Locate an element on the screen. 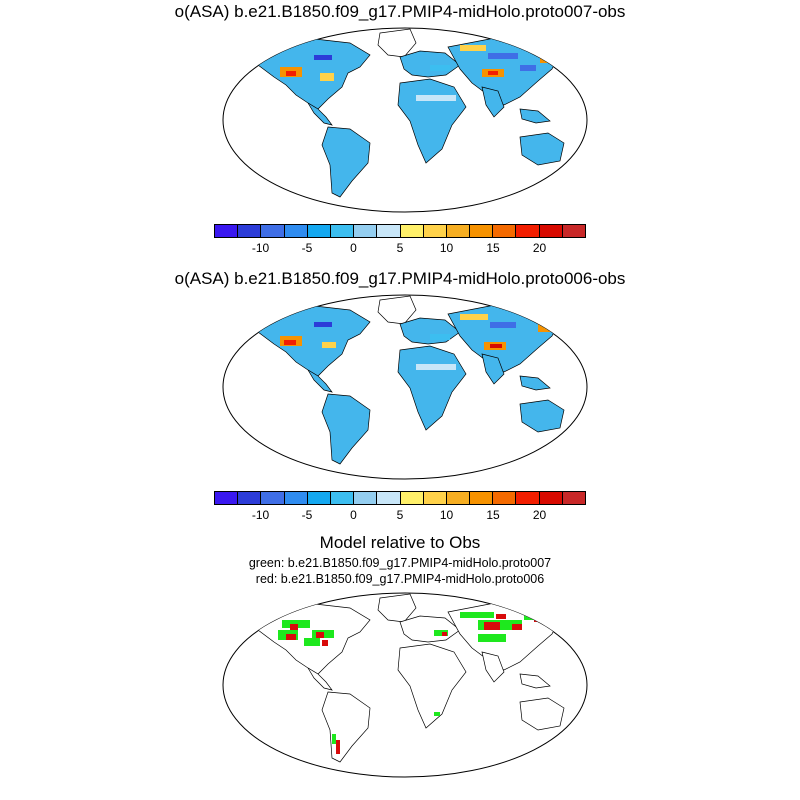 The image size is (800, 800). central-america is located at coordinates (320, 114).